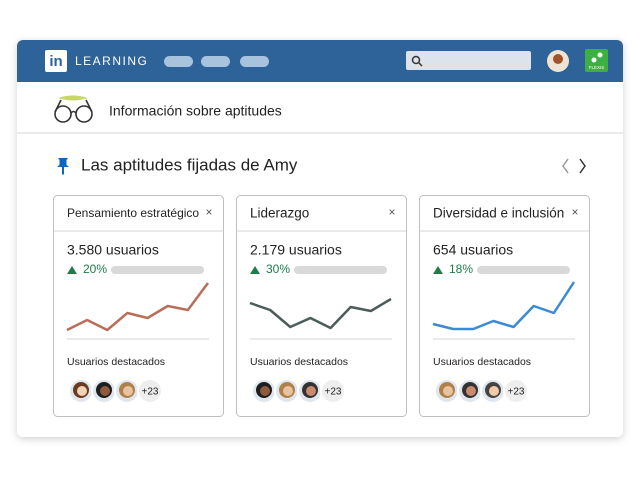  What do you see at coordinates (461, 269) in the screenshot?
I see `change: 18%` at bounding box center [461, 269].